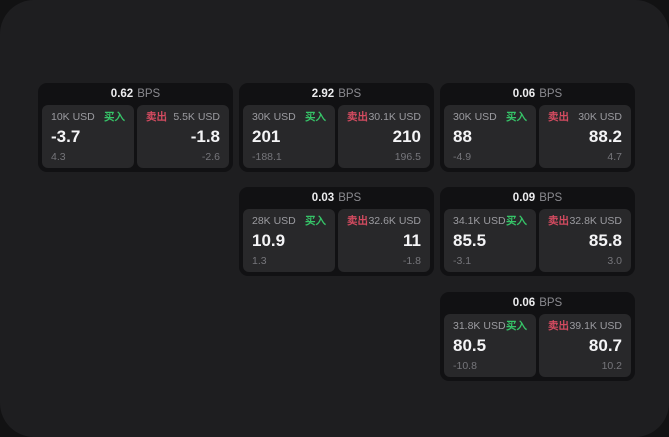 Image resolution: width=669 pixels, height=437 pixels. What do you see at coordinates (66, 136) in the screenshot?
I see `buy-price: -3.7` at bounding box center [66, 136].